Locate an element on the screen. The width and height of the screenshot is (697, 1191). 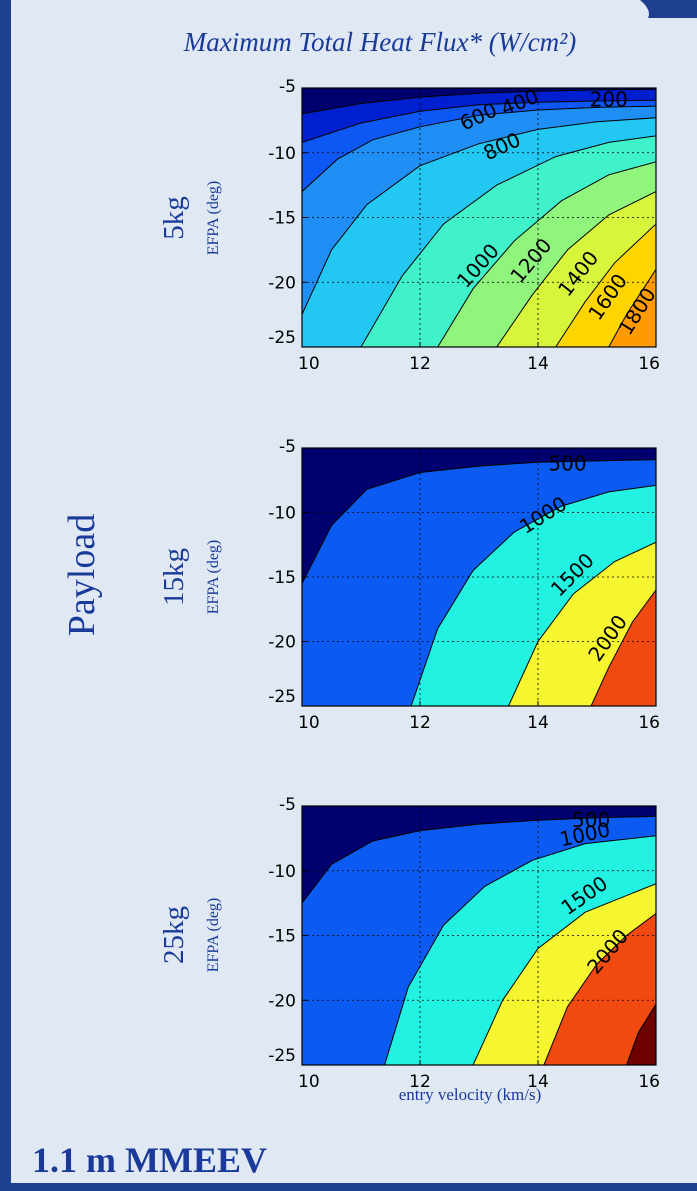
payload-mass-label: 5kg is located at coordinates (174, 218).